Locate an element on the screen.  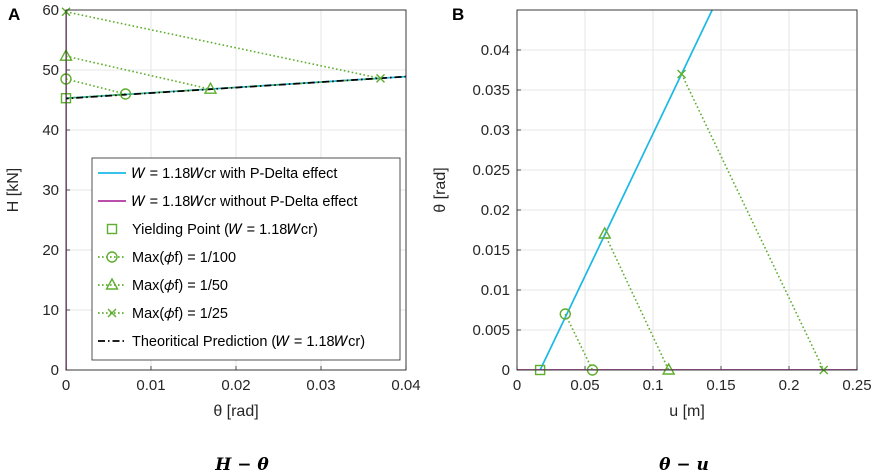
x-axis-label: θ [rad] is located at coordinates (235, 411).